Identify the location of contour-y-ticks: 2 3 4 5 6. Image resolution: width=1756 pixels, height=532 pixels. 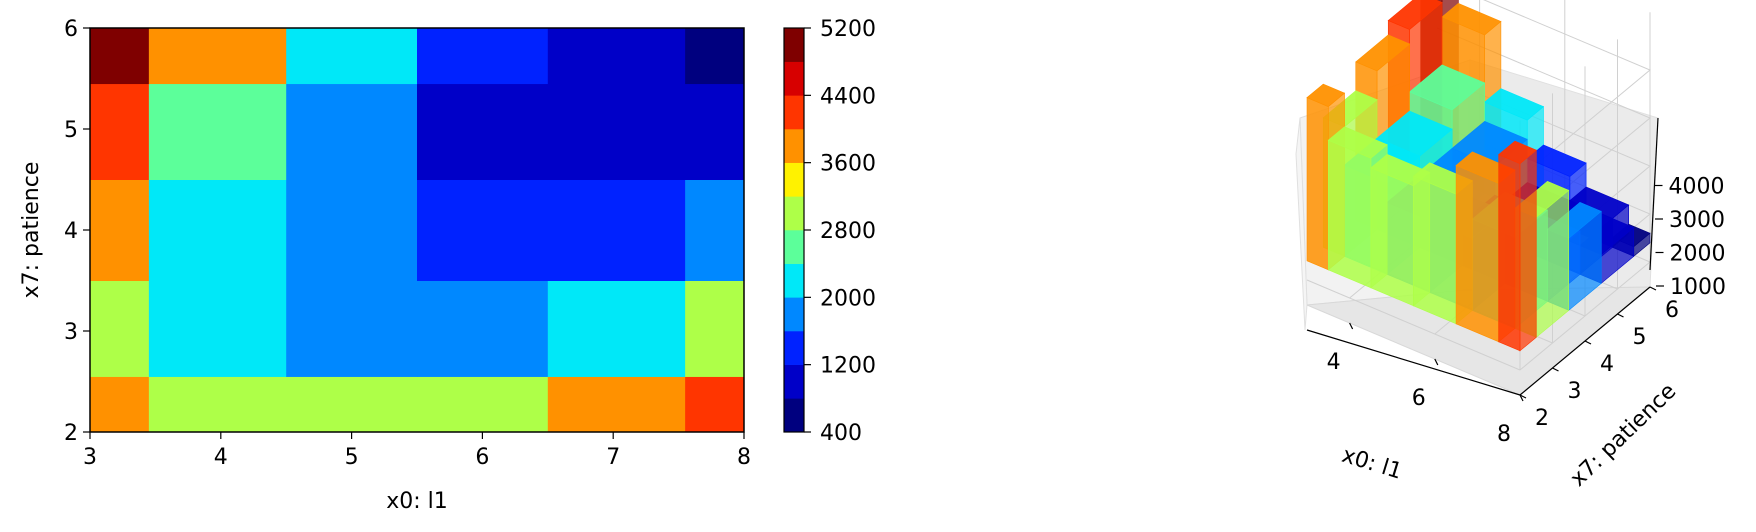
(77, 231).